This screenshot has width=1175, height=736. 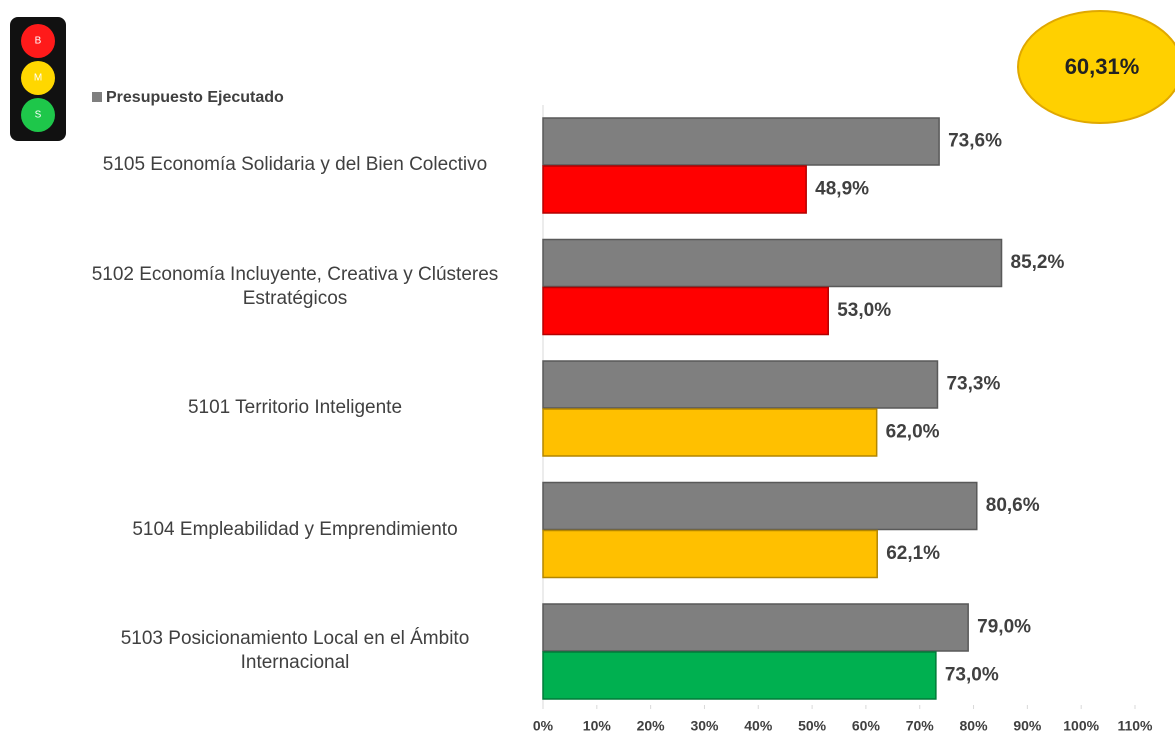 I want to click on light-red, so click(x=38, y=41).